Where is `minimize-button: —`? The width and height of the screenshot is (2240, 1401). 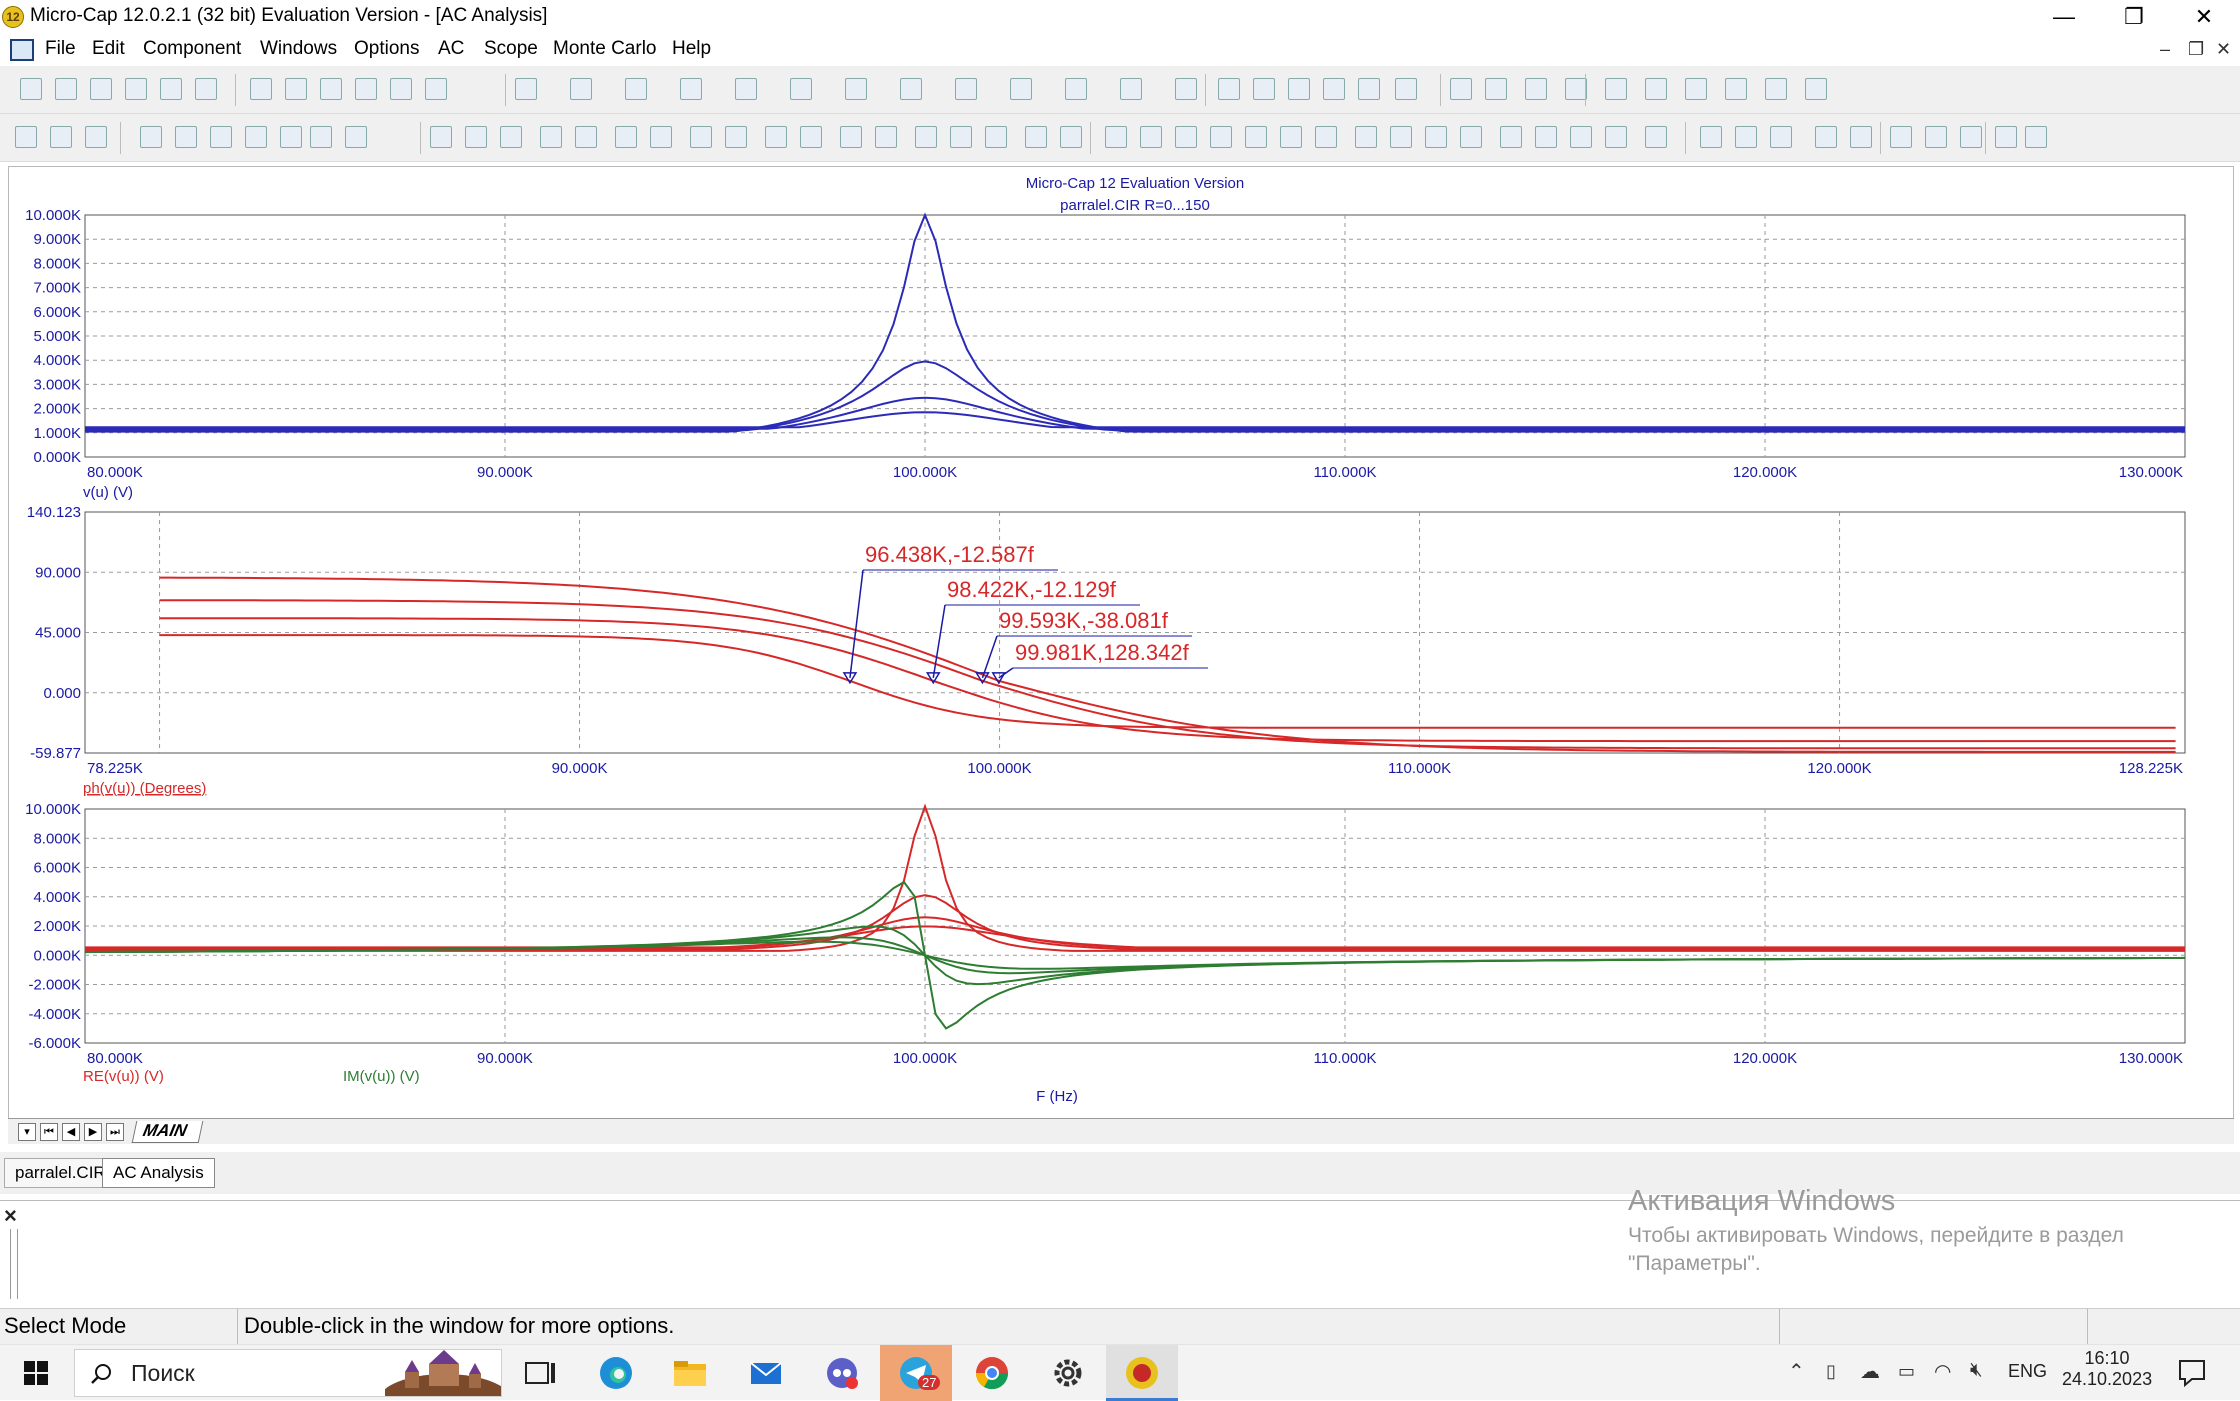 minimize-button: — is located at coordinates (2064, 16).